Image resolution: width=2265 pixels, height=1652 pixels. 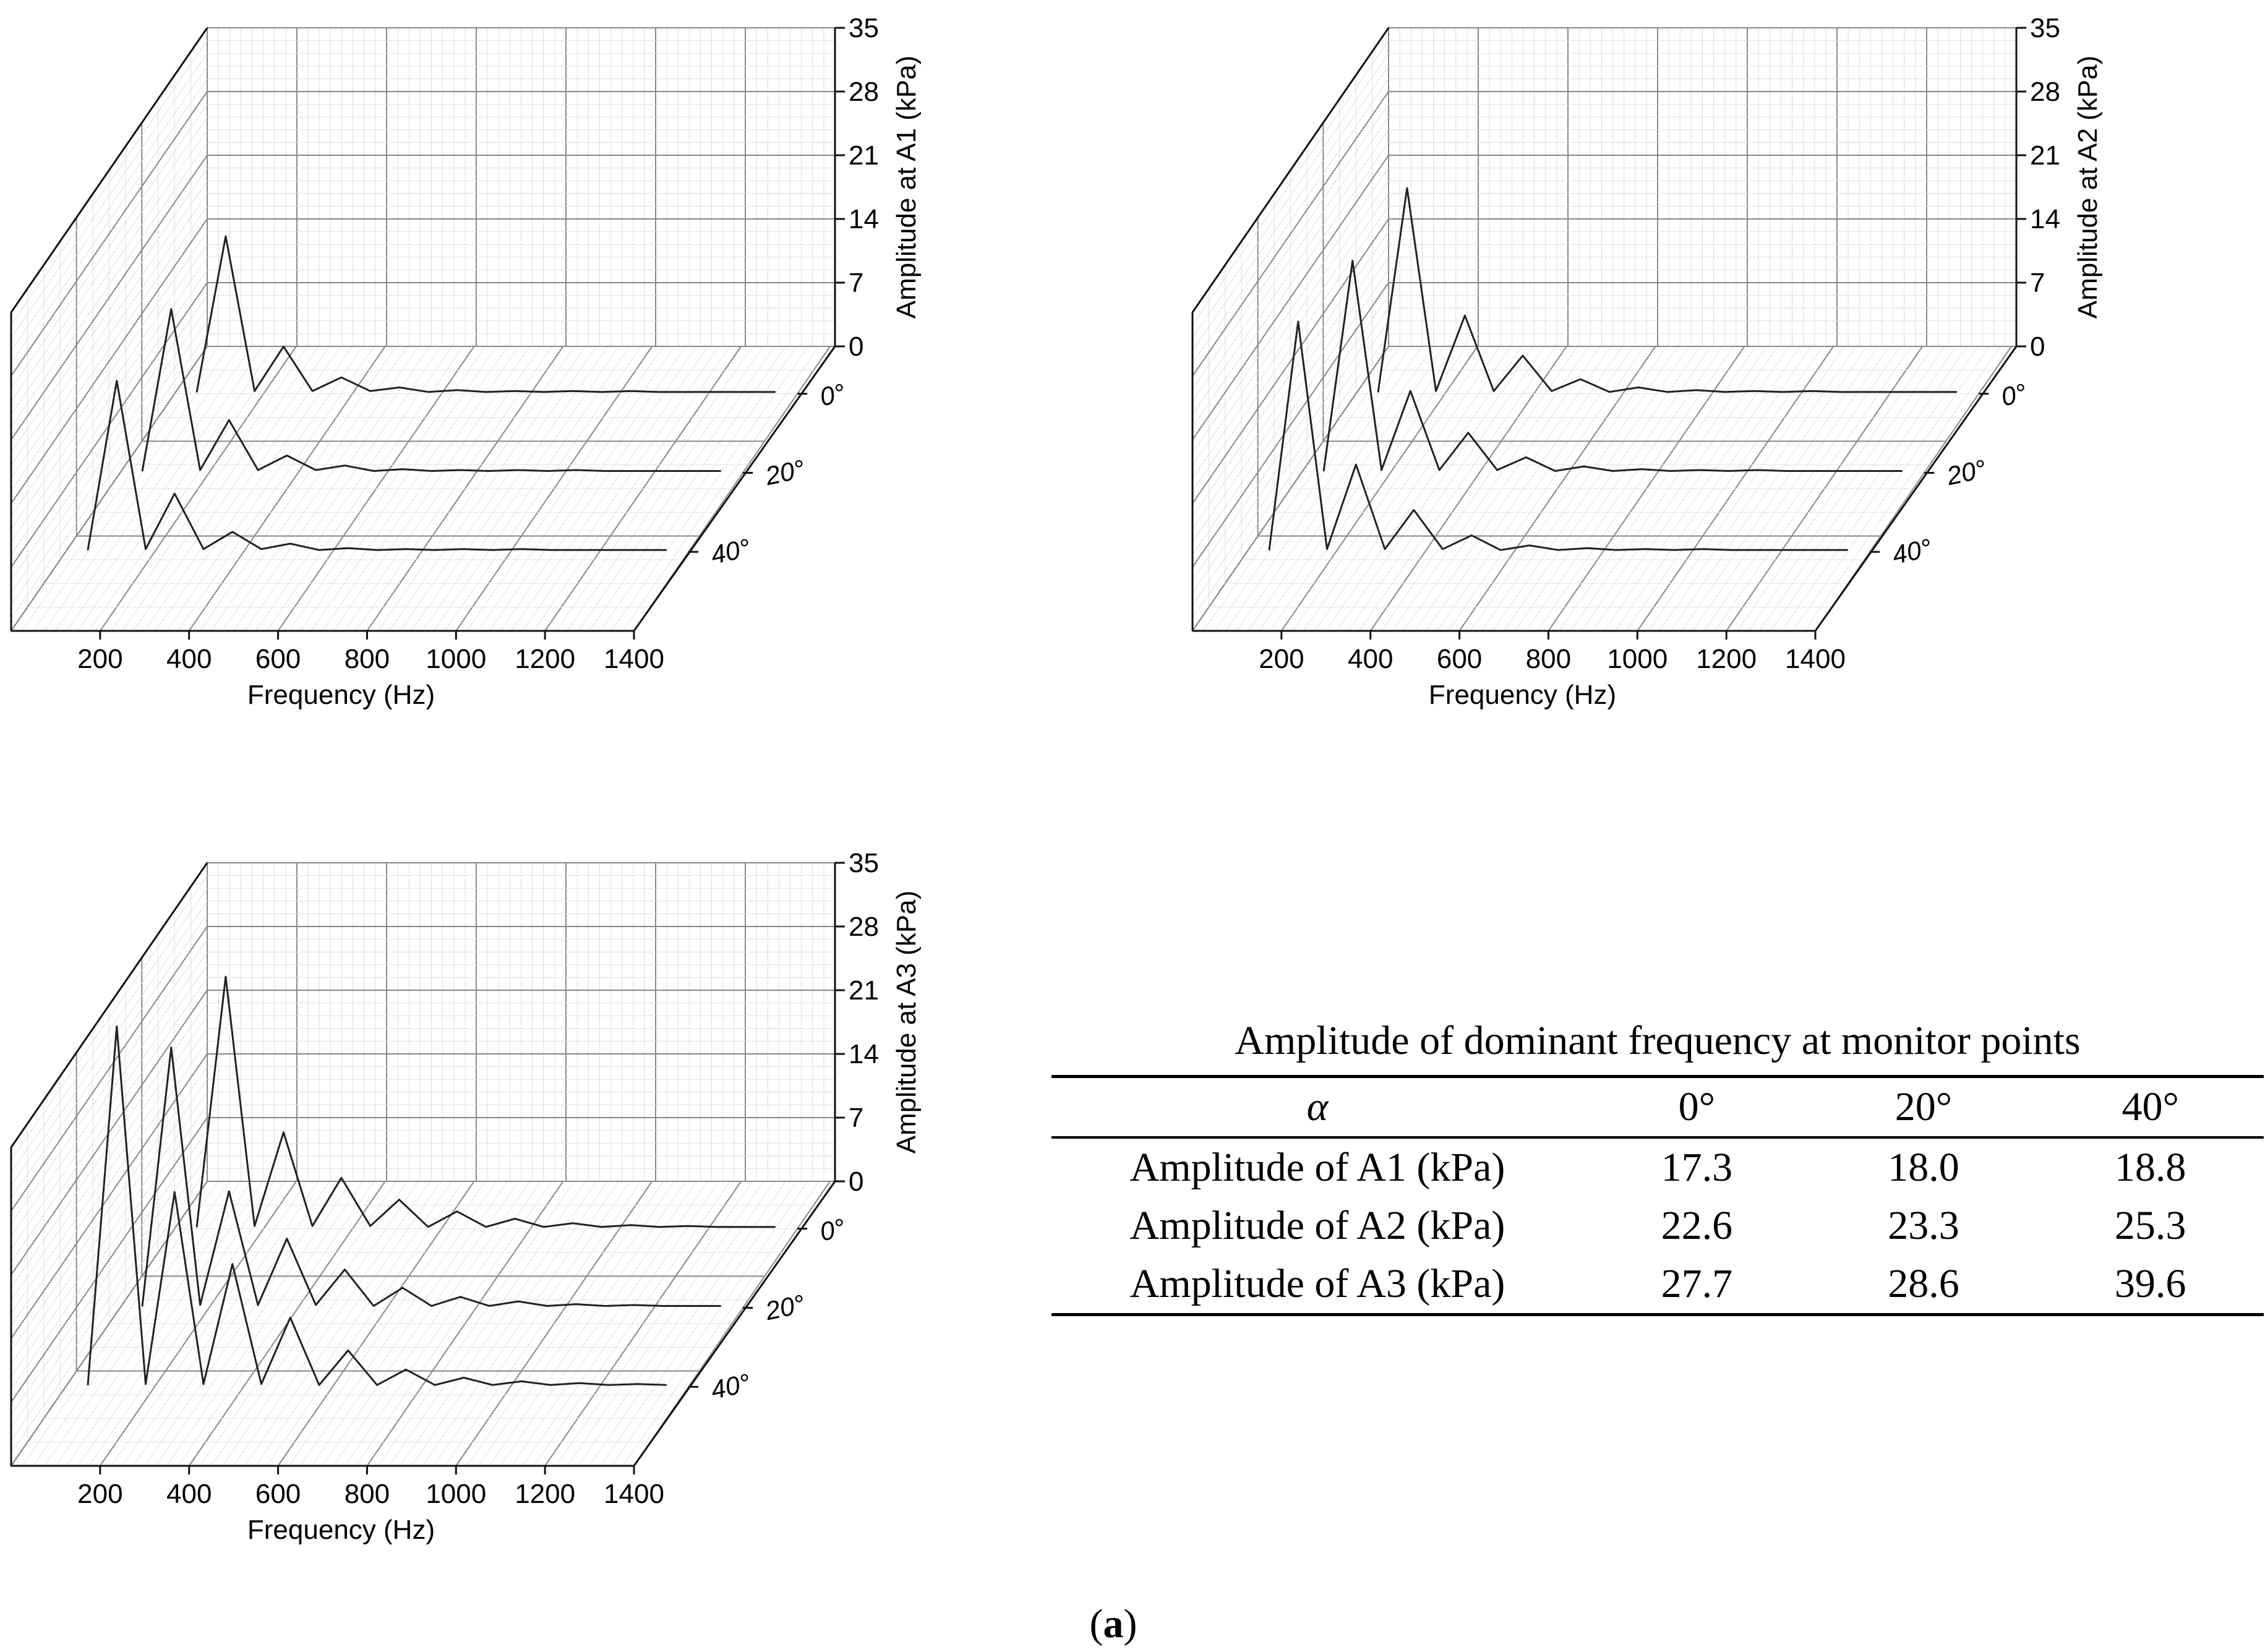 What do you see at coordinates (1697, 1283) in the screenshot?
I see `table-cell: 27.7` at bounding box center [1697, 1283].